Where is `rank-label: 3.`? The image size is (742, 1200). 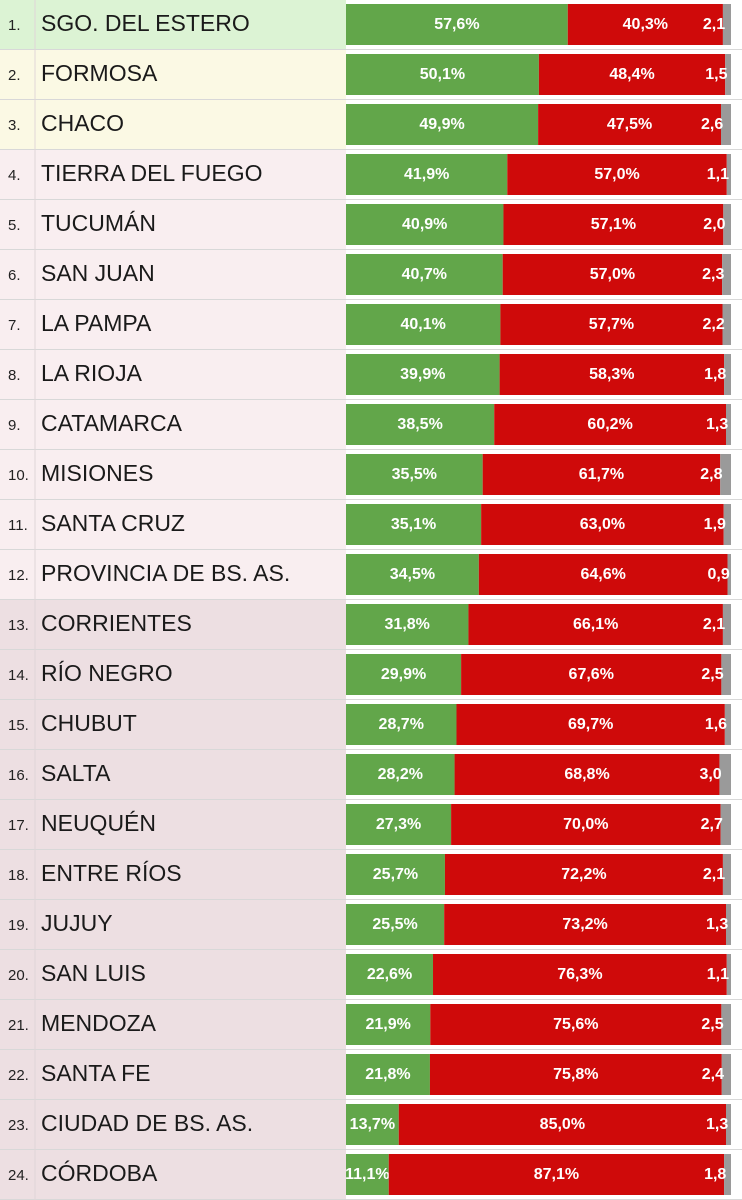
rank-label: 3. is located at coordinates (14, 125).